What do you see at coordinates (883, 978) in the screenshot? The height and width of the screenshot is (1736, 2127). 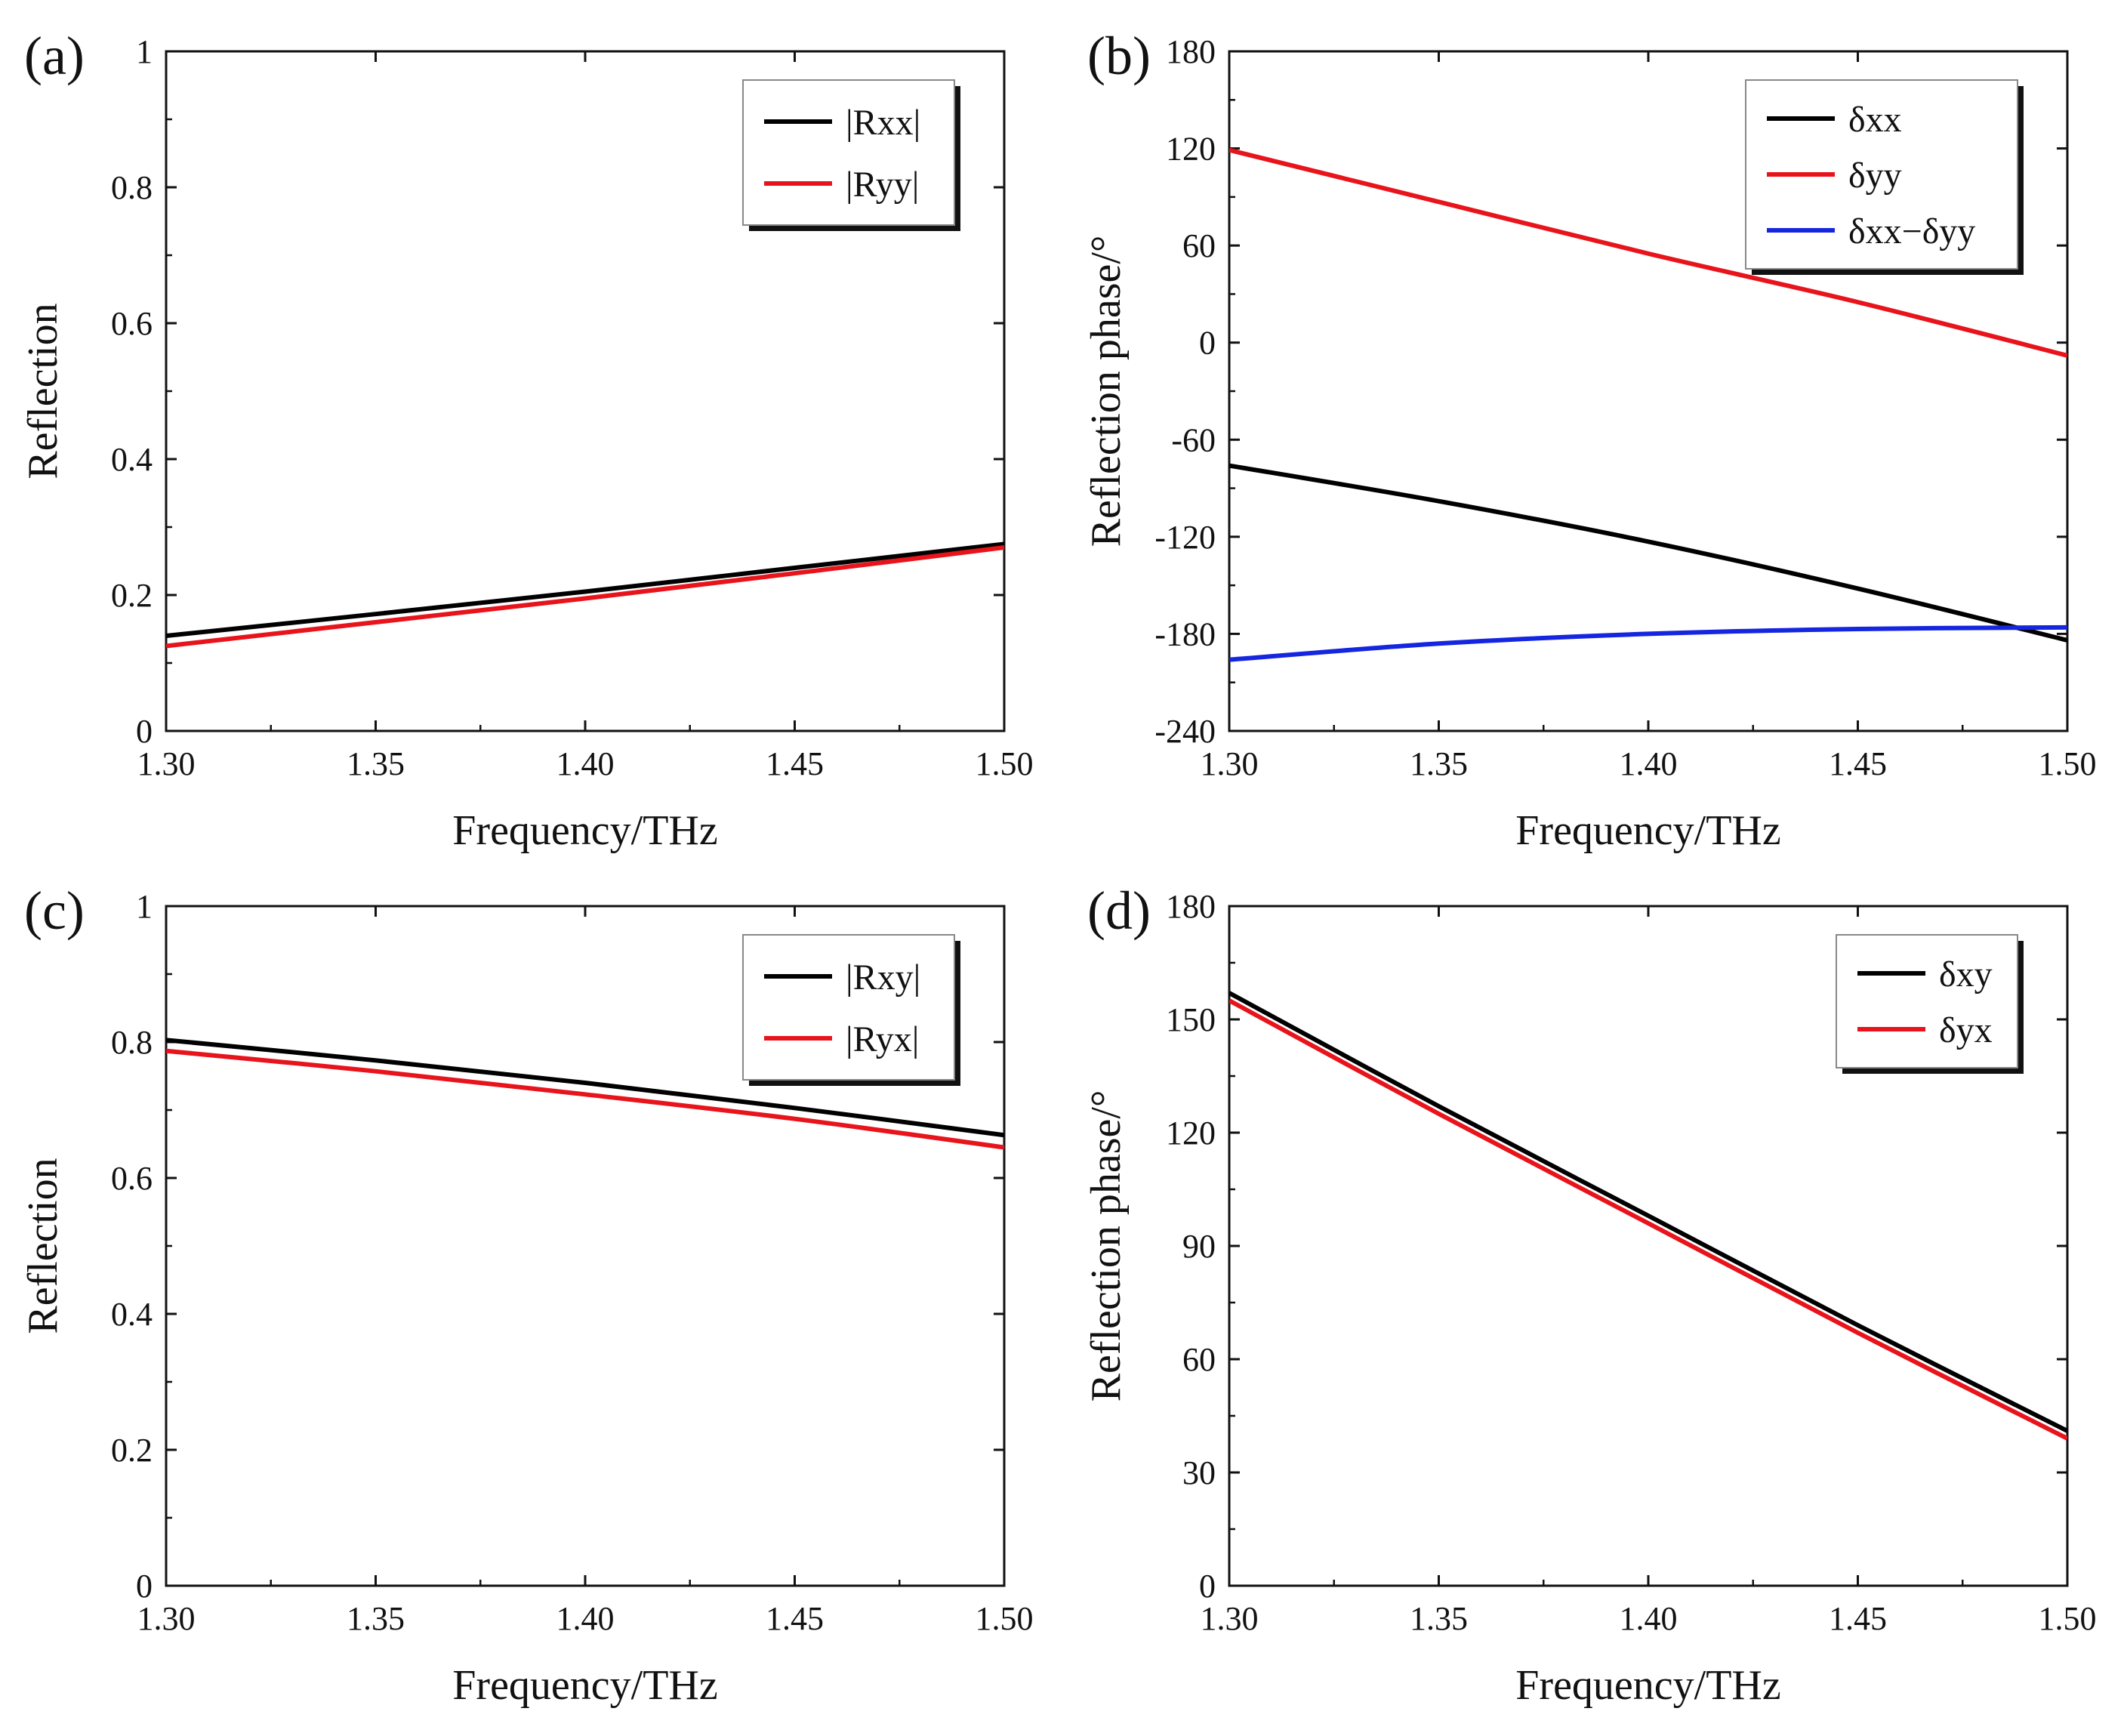 I see `legend-label: |Rxy|` at bounding box center [883, 978].